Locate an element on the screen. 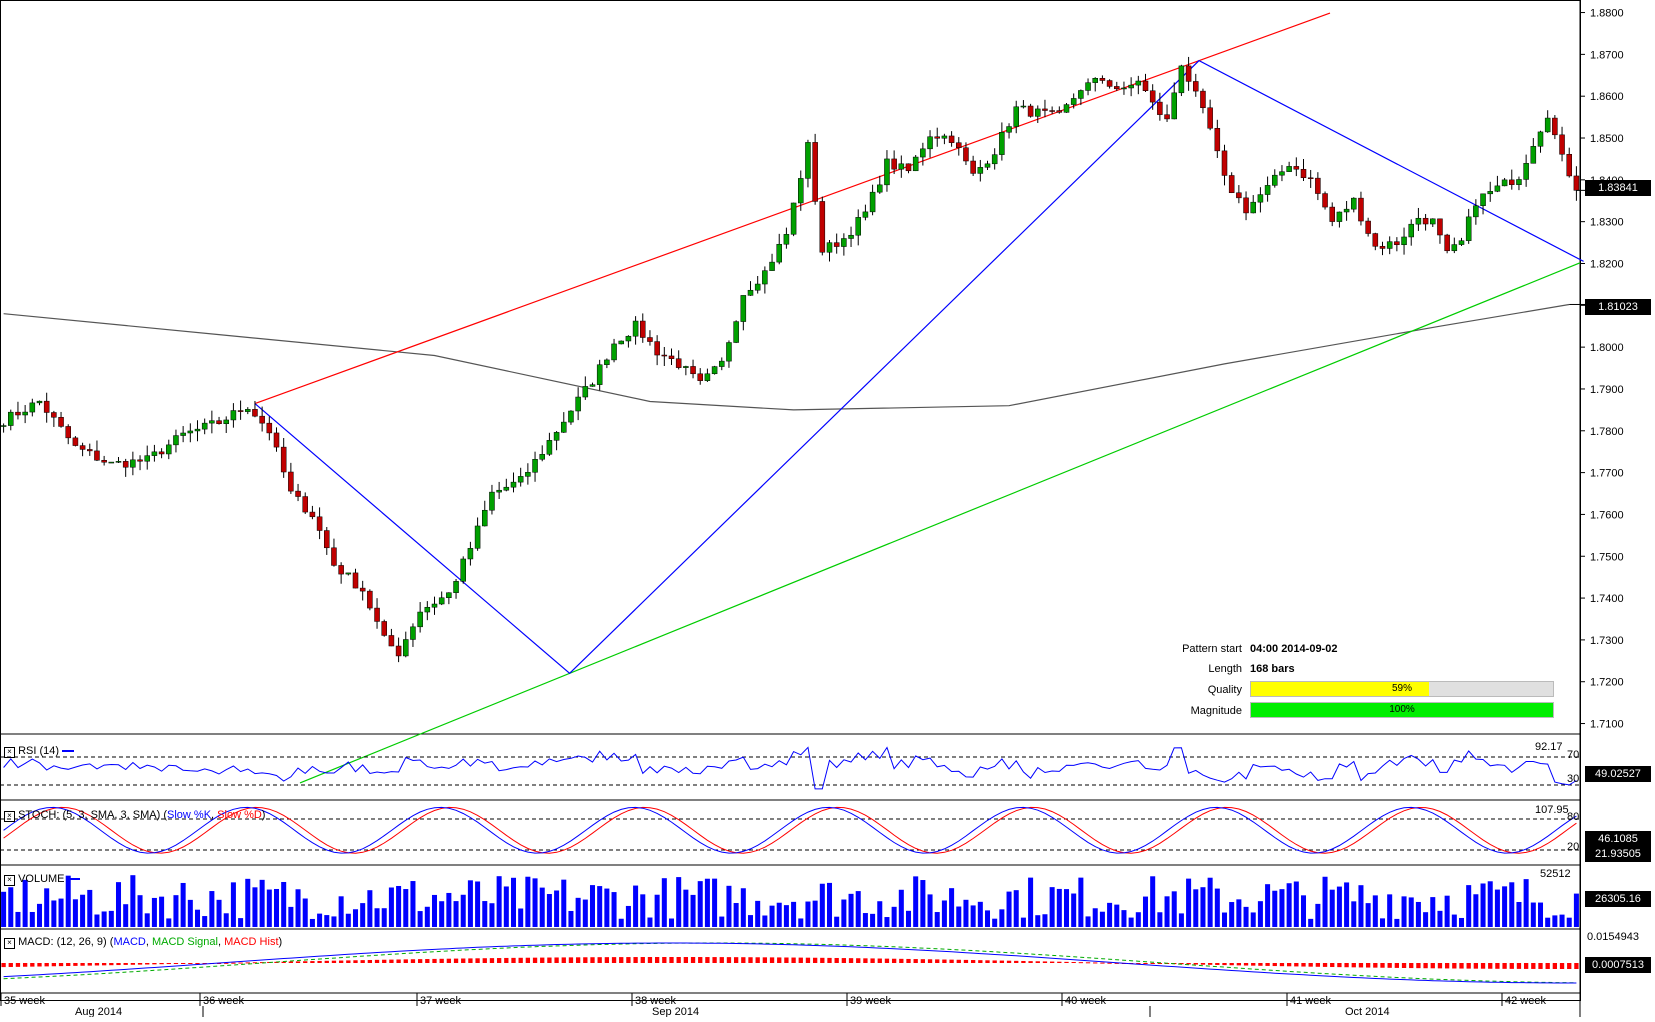  price-tick-label: 1.7700 is located at coordinates (1607, 474).